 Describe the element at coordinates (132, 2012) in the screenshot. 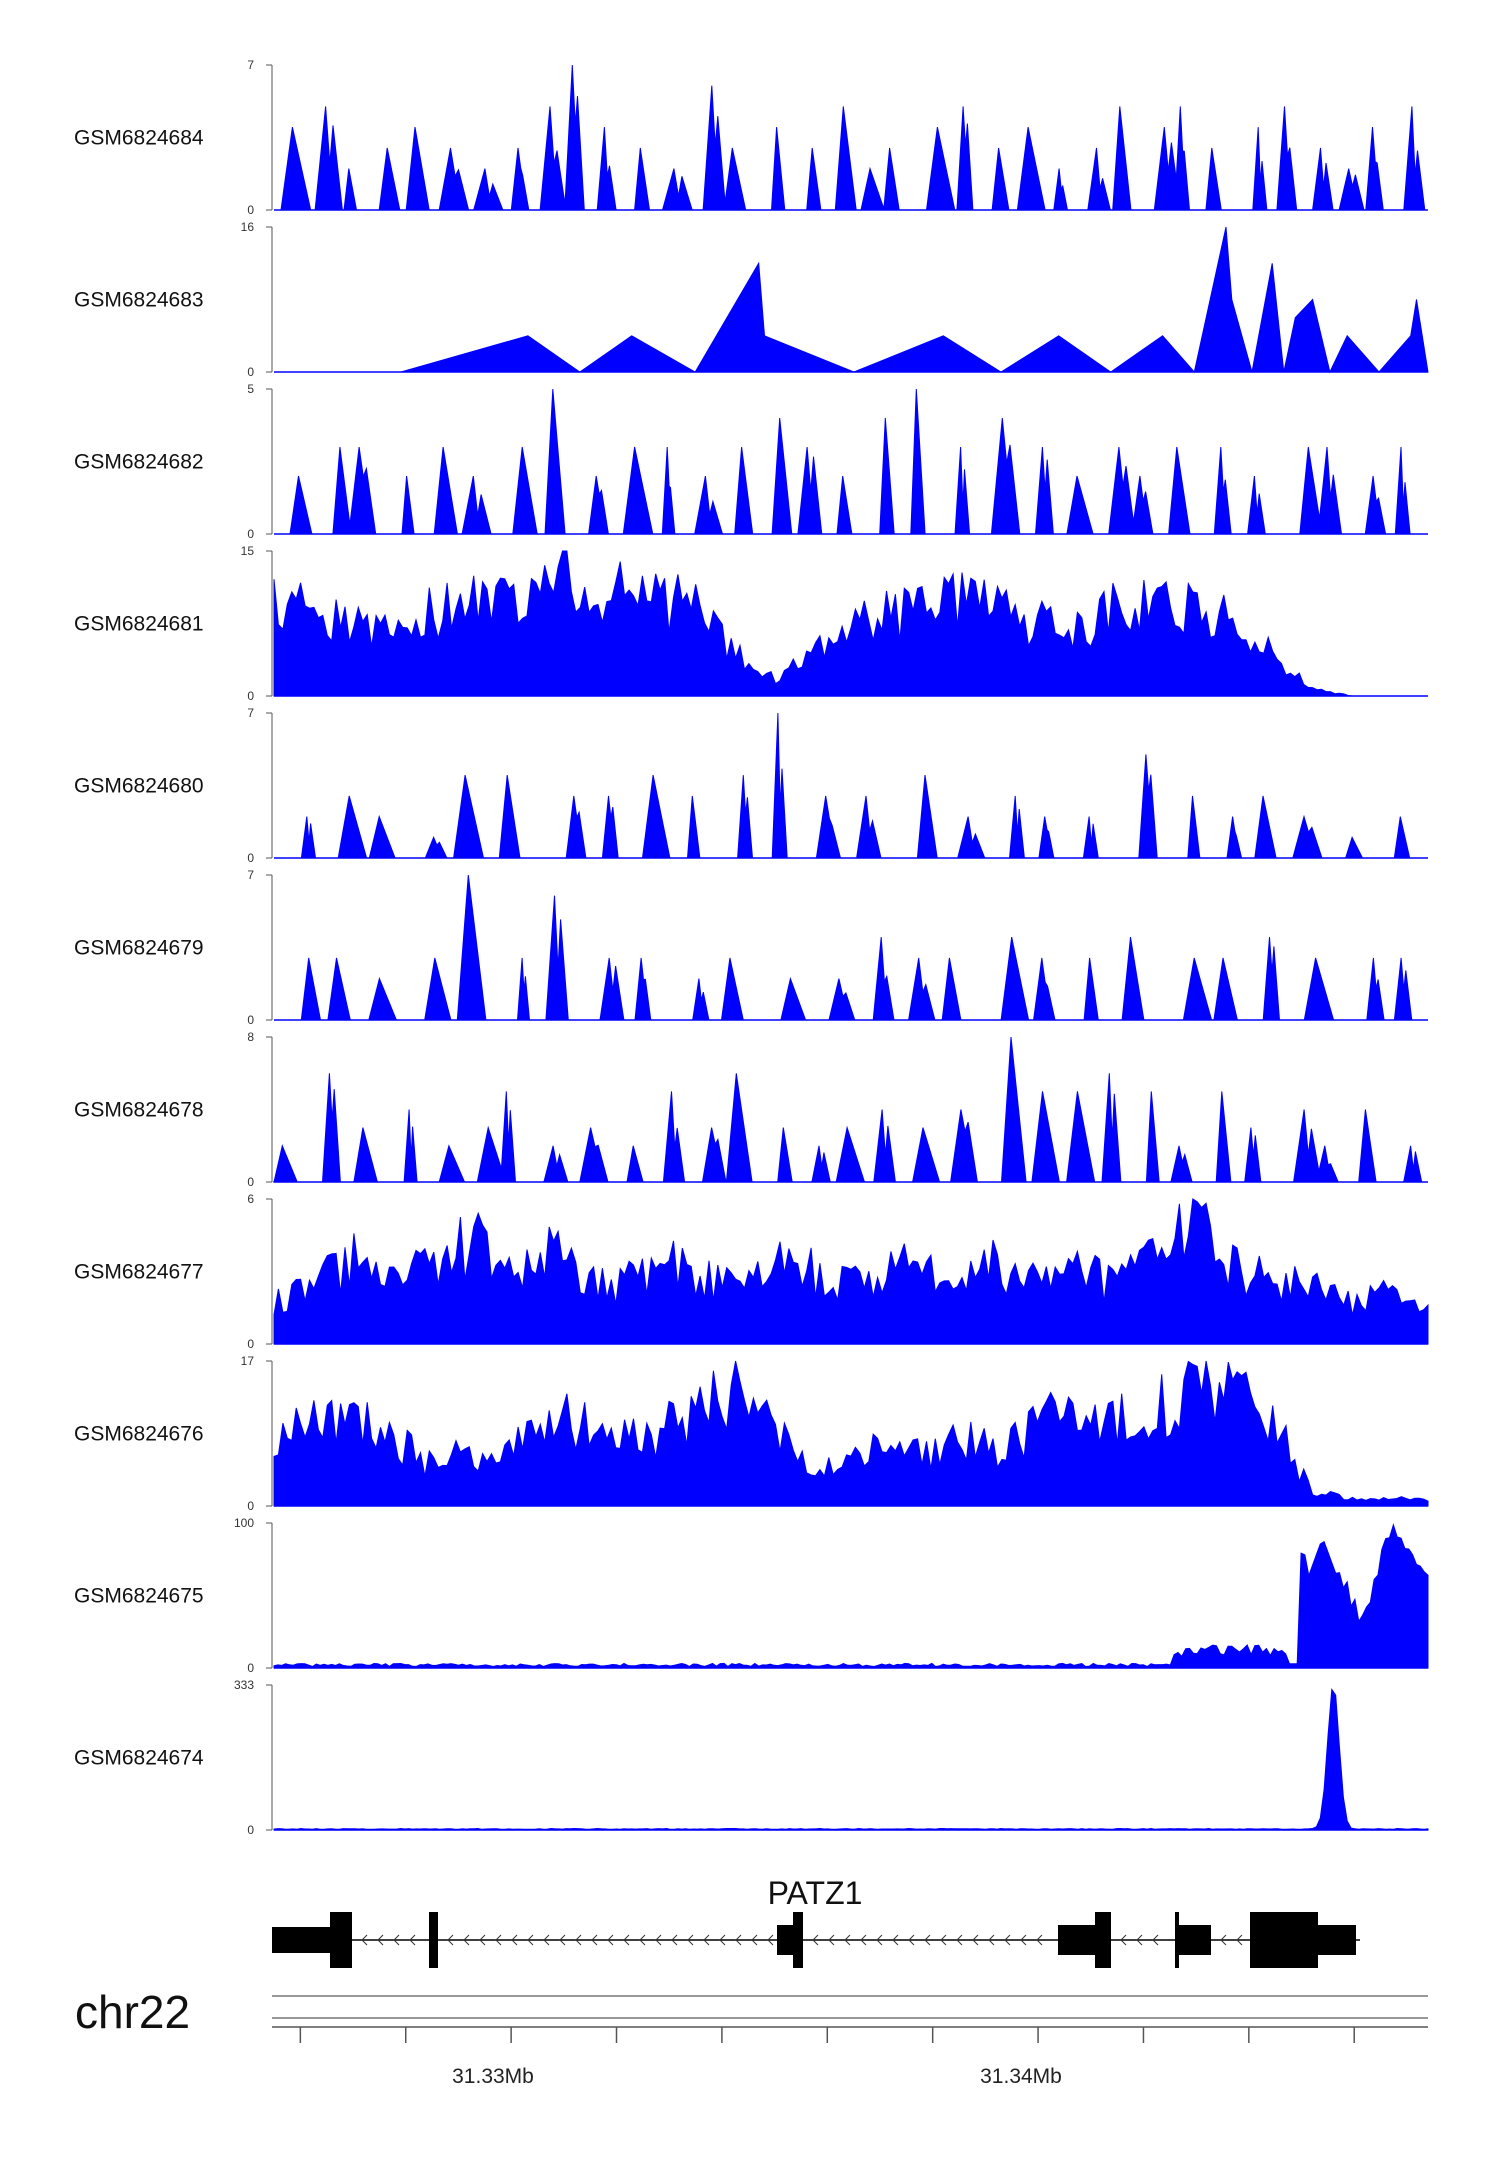

I see `chromosome-label: chr22` at that location.